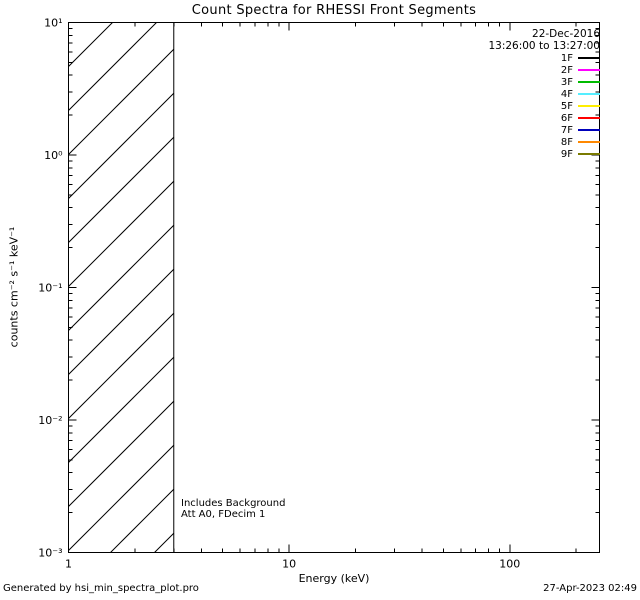  Describe the element at coordinates (566, 106) in the screenshot. I see `legend-entry-label: 5F` at that location.